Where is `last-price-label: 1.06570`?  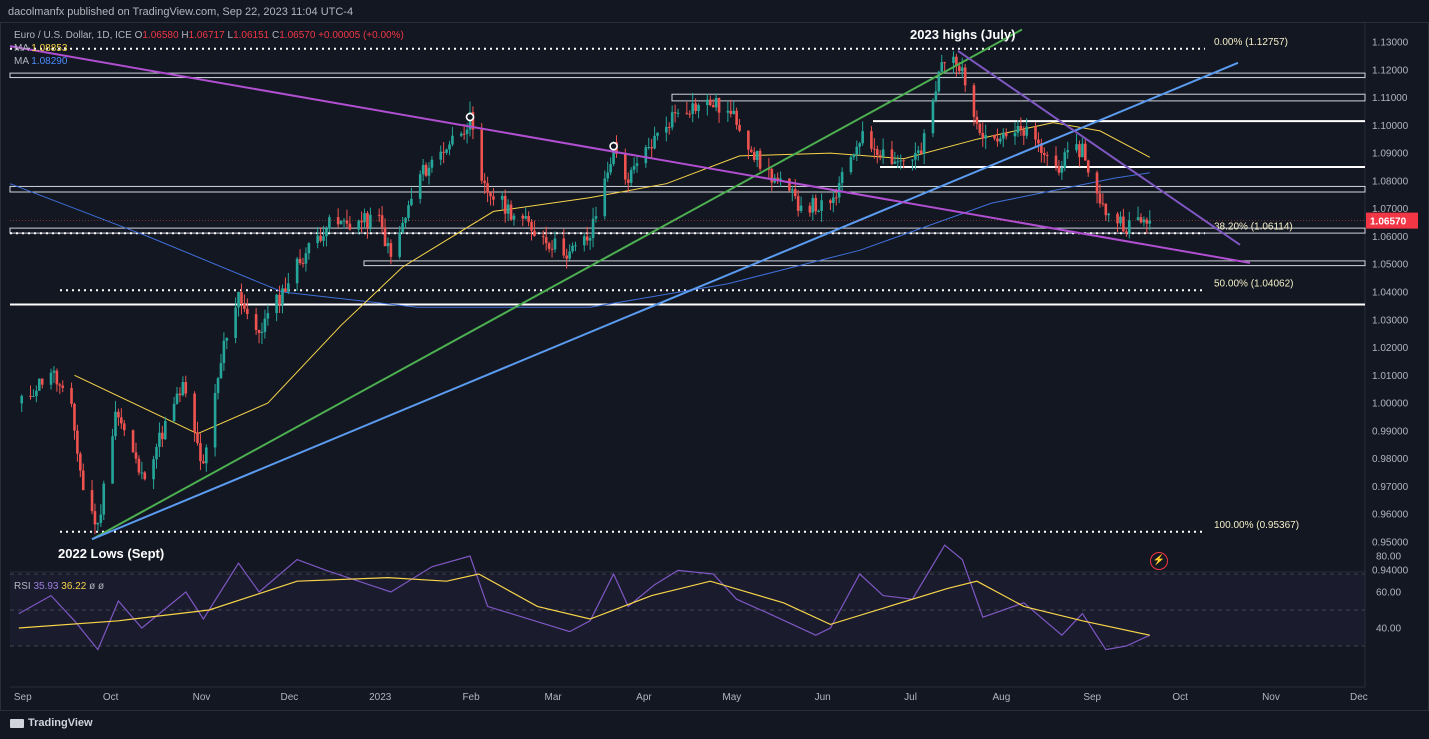 last-price-label: 1.06570 is located at coordinates (1388, 222).